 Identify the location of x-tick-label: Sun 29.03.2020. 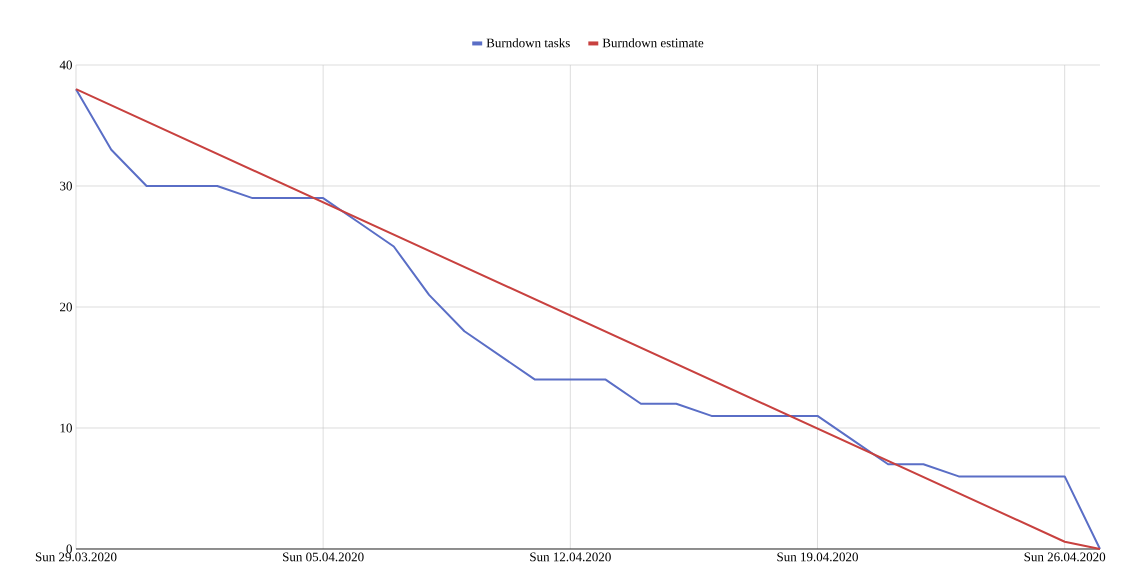
(76, 557).